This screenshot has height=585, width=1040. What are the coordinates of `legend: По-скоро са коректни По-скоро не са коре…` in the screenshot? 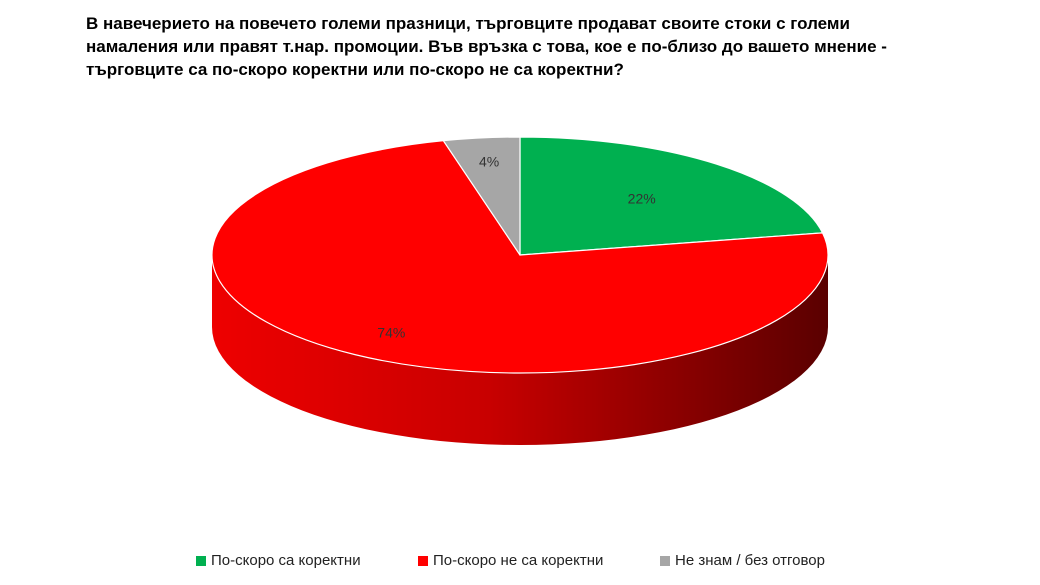 It's located at (520, 564).